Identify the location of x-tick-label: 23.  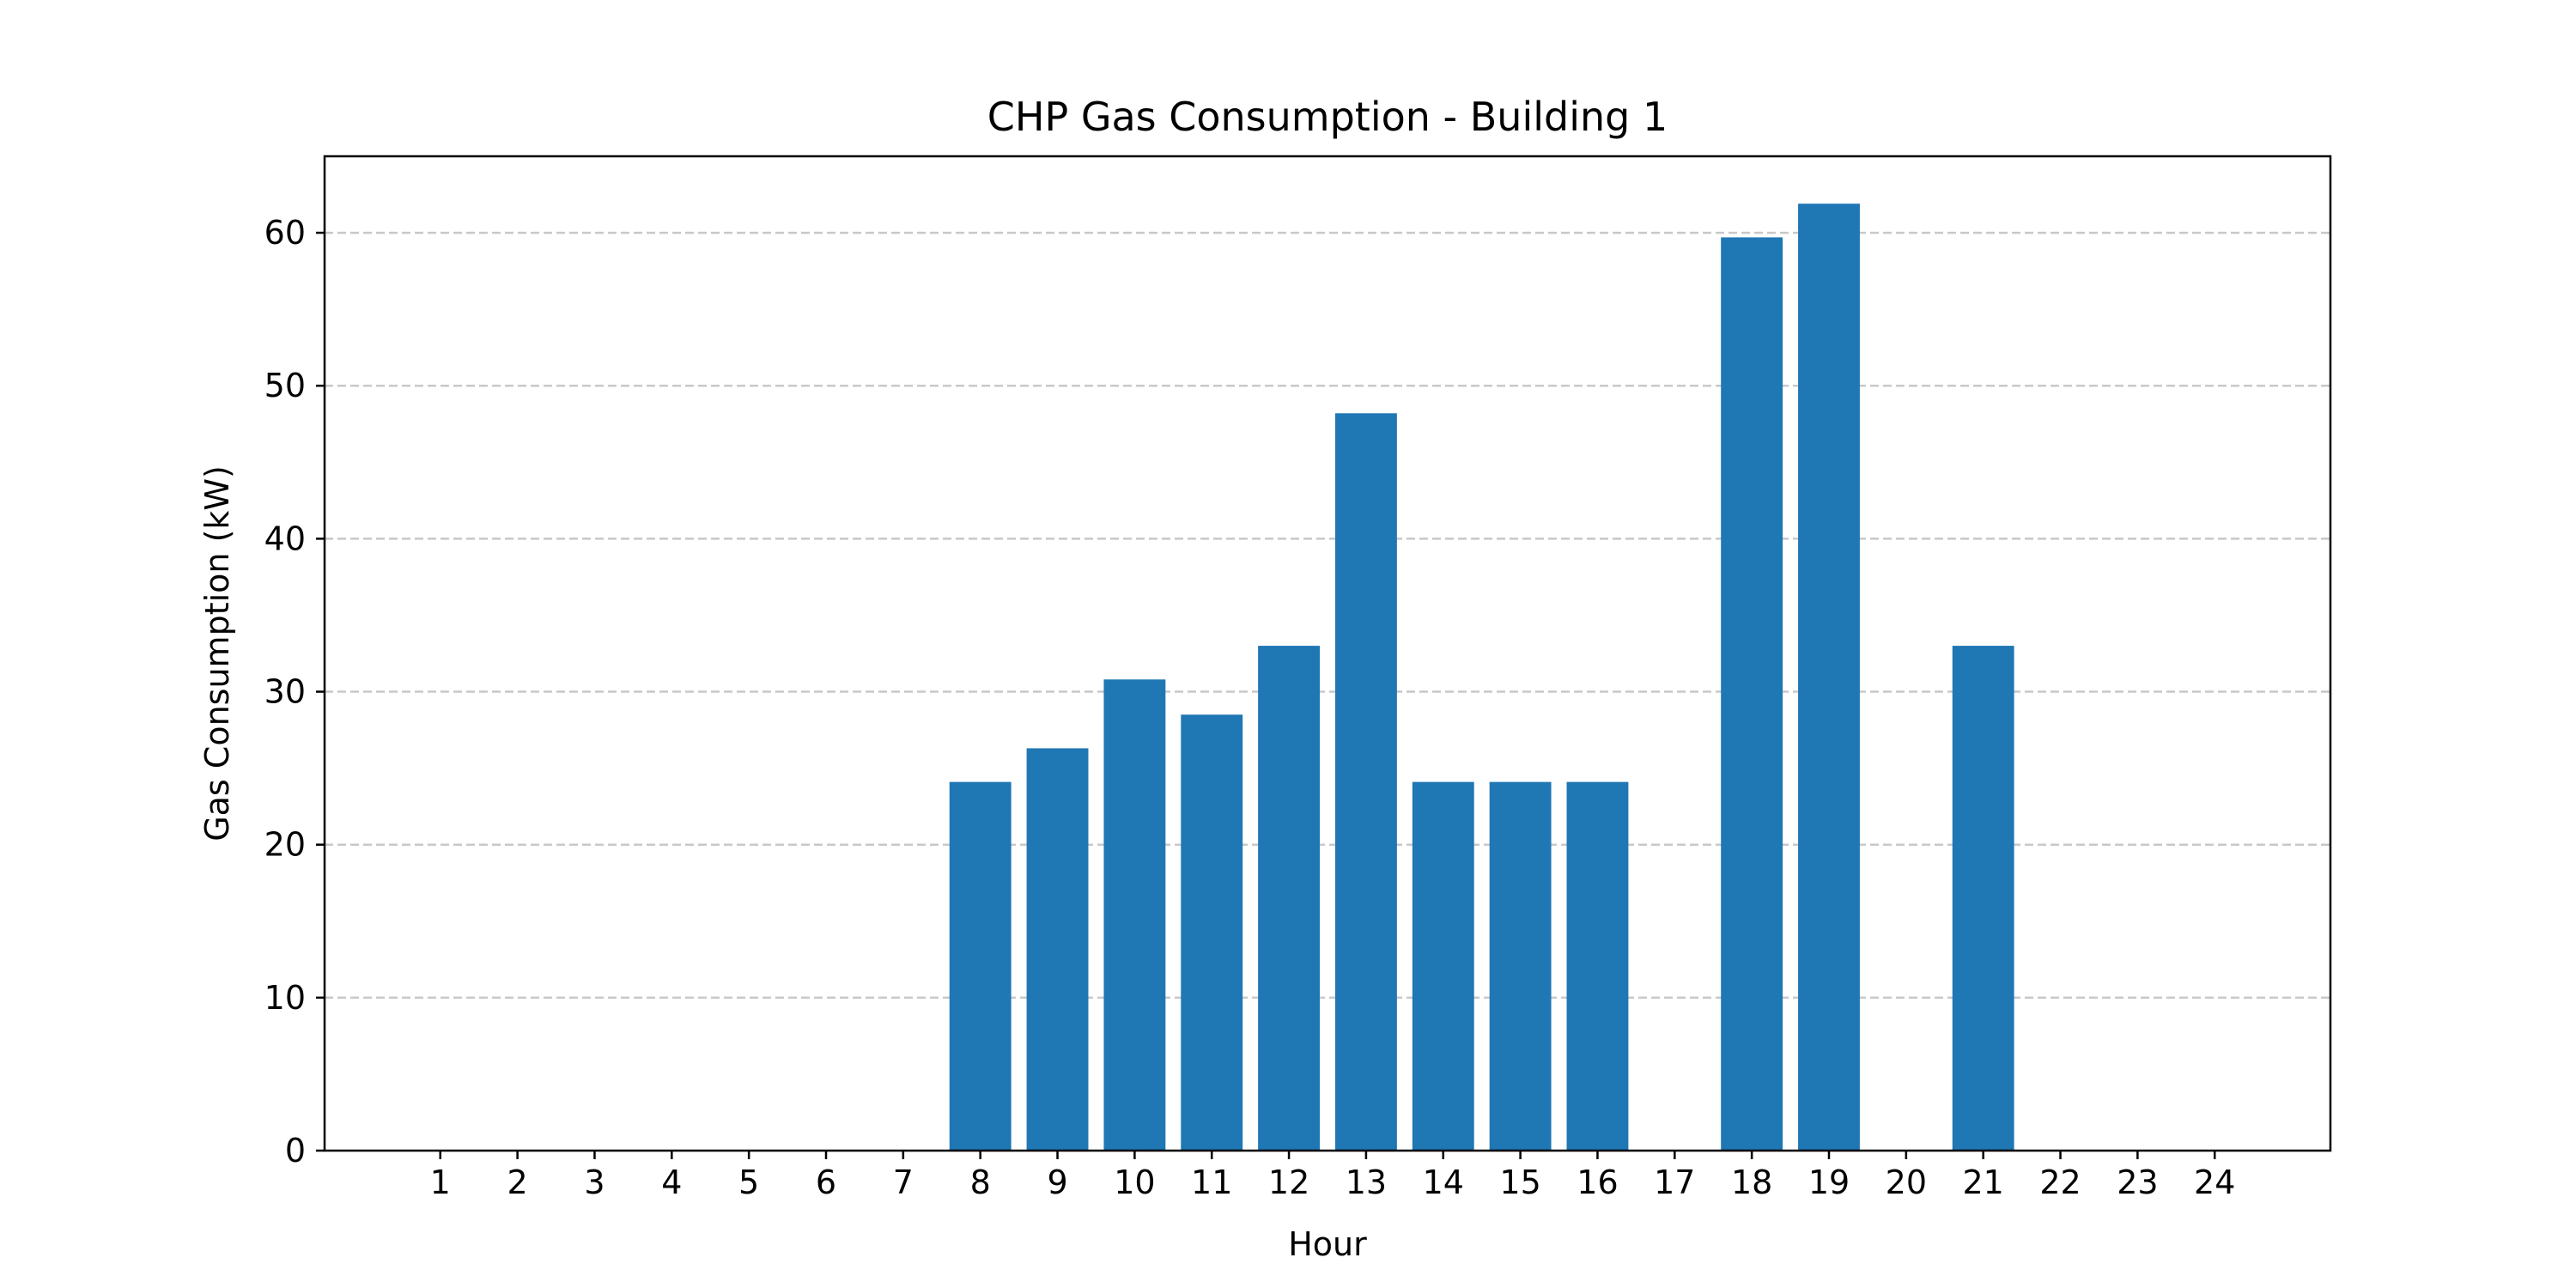
(2137, 1182).